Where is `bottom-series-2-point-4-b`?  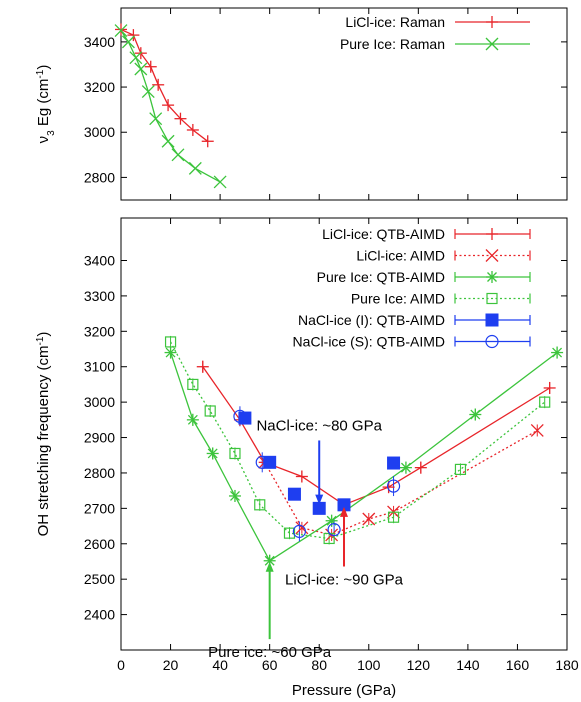
bottom-series-2-point-4-b is located at coordinates (269, 560).